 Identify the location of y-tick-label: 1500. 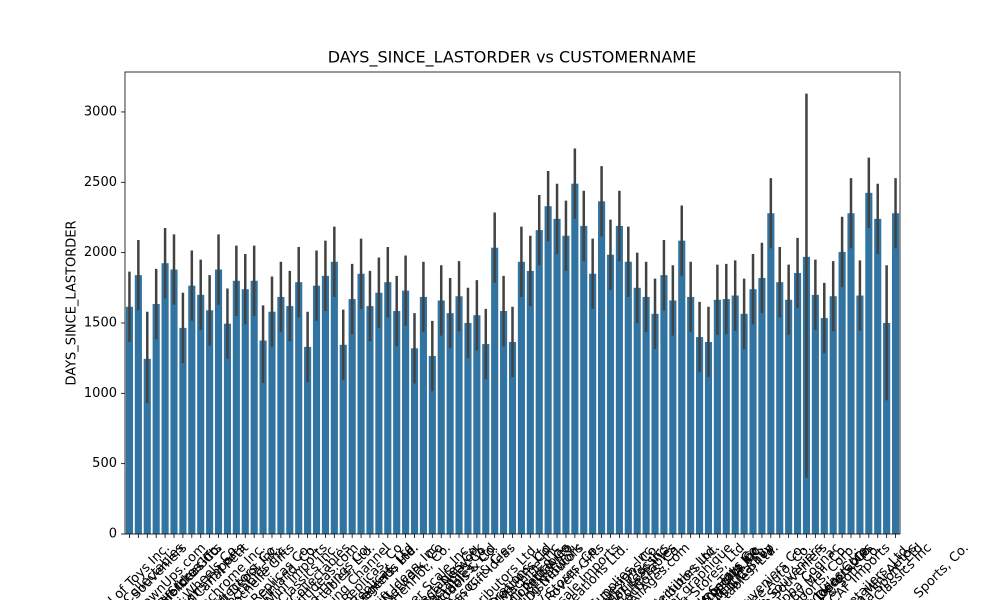
(100, 322).